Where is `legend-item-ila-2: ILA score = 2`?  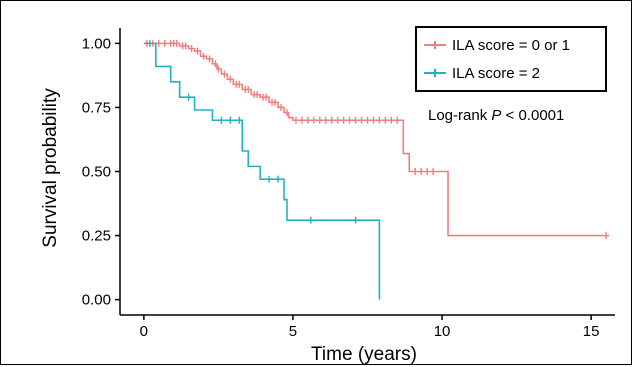
legend-item-ila-2: ILA score = 2 is located at coordinates (482, 73).